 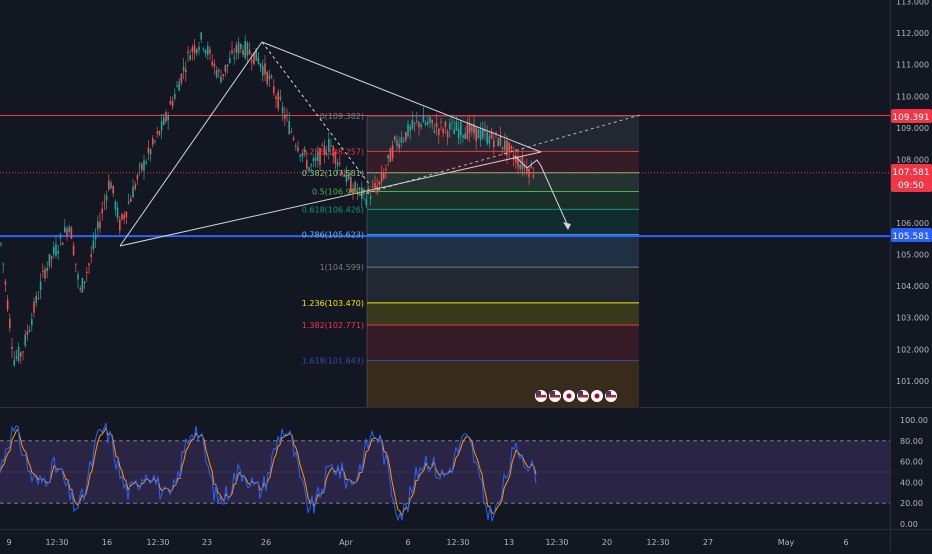 I want to click on time-axis-label: 6, so click(x=845, y=542).